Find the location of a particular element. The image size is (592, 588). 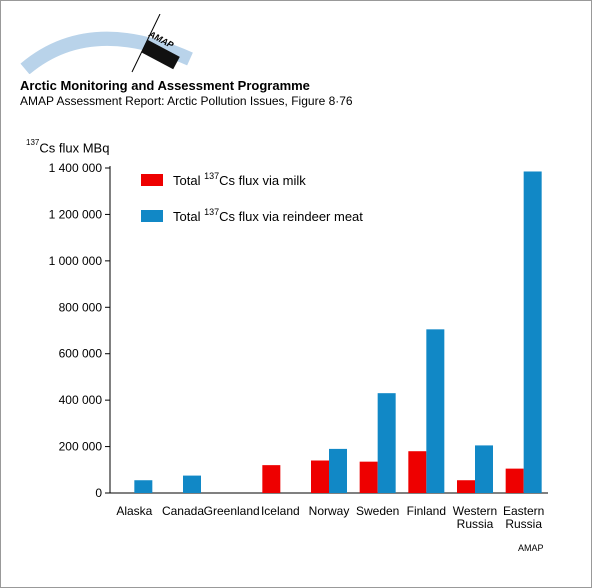

y-axis-label: 137Cs flux MBq is located at coordinates (68, 147).